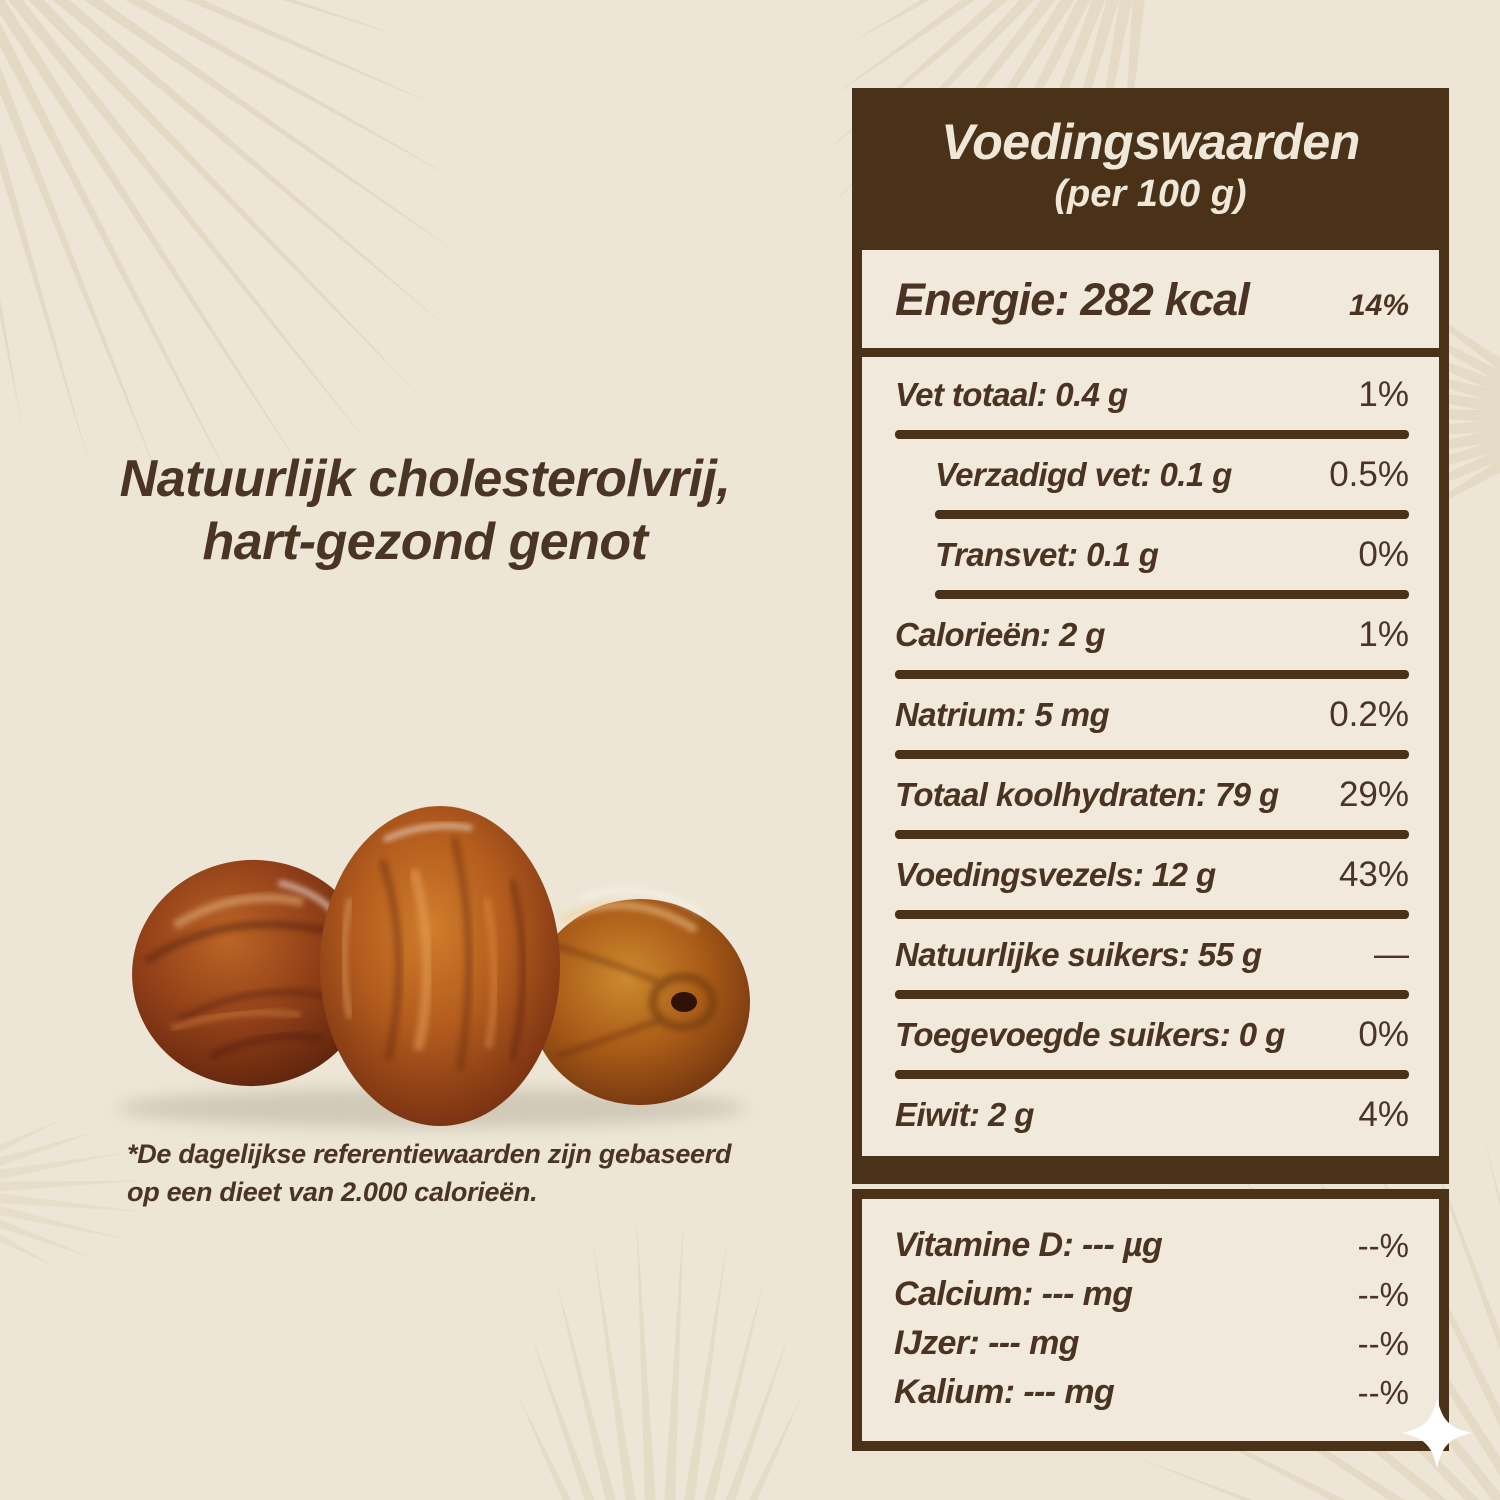 The image size is (1500, 1500). I want to click on label-subtitle: (per 100 g), so click(1150, 193).